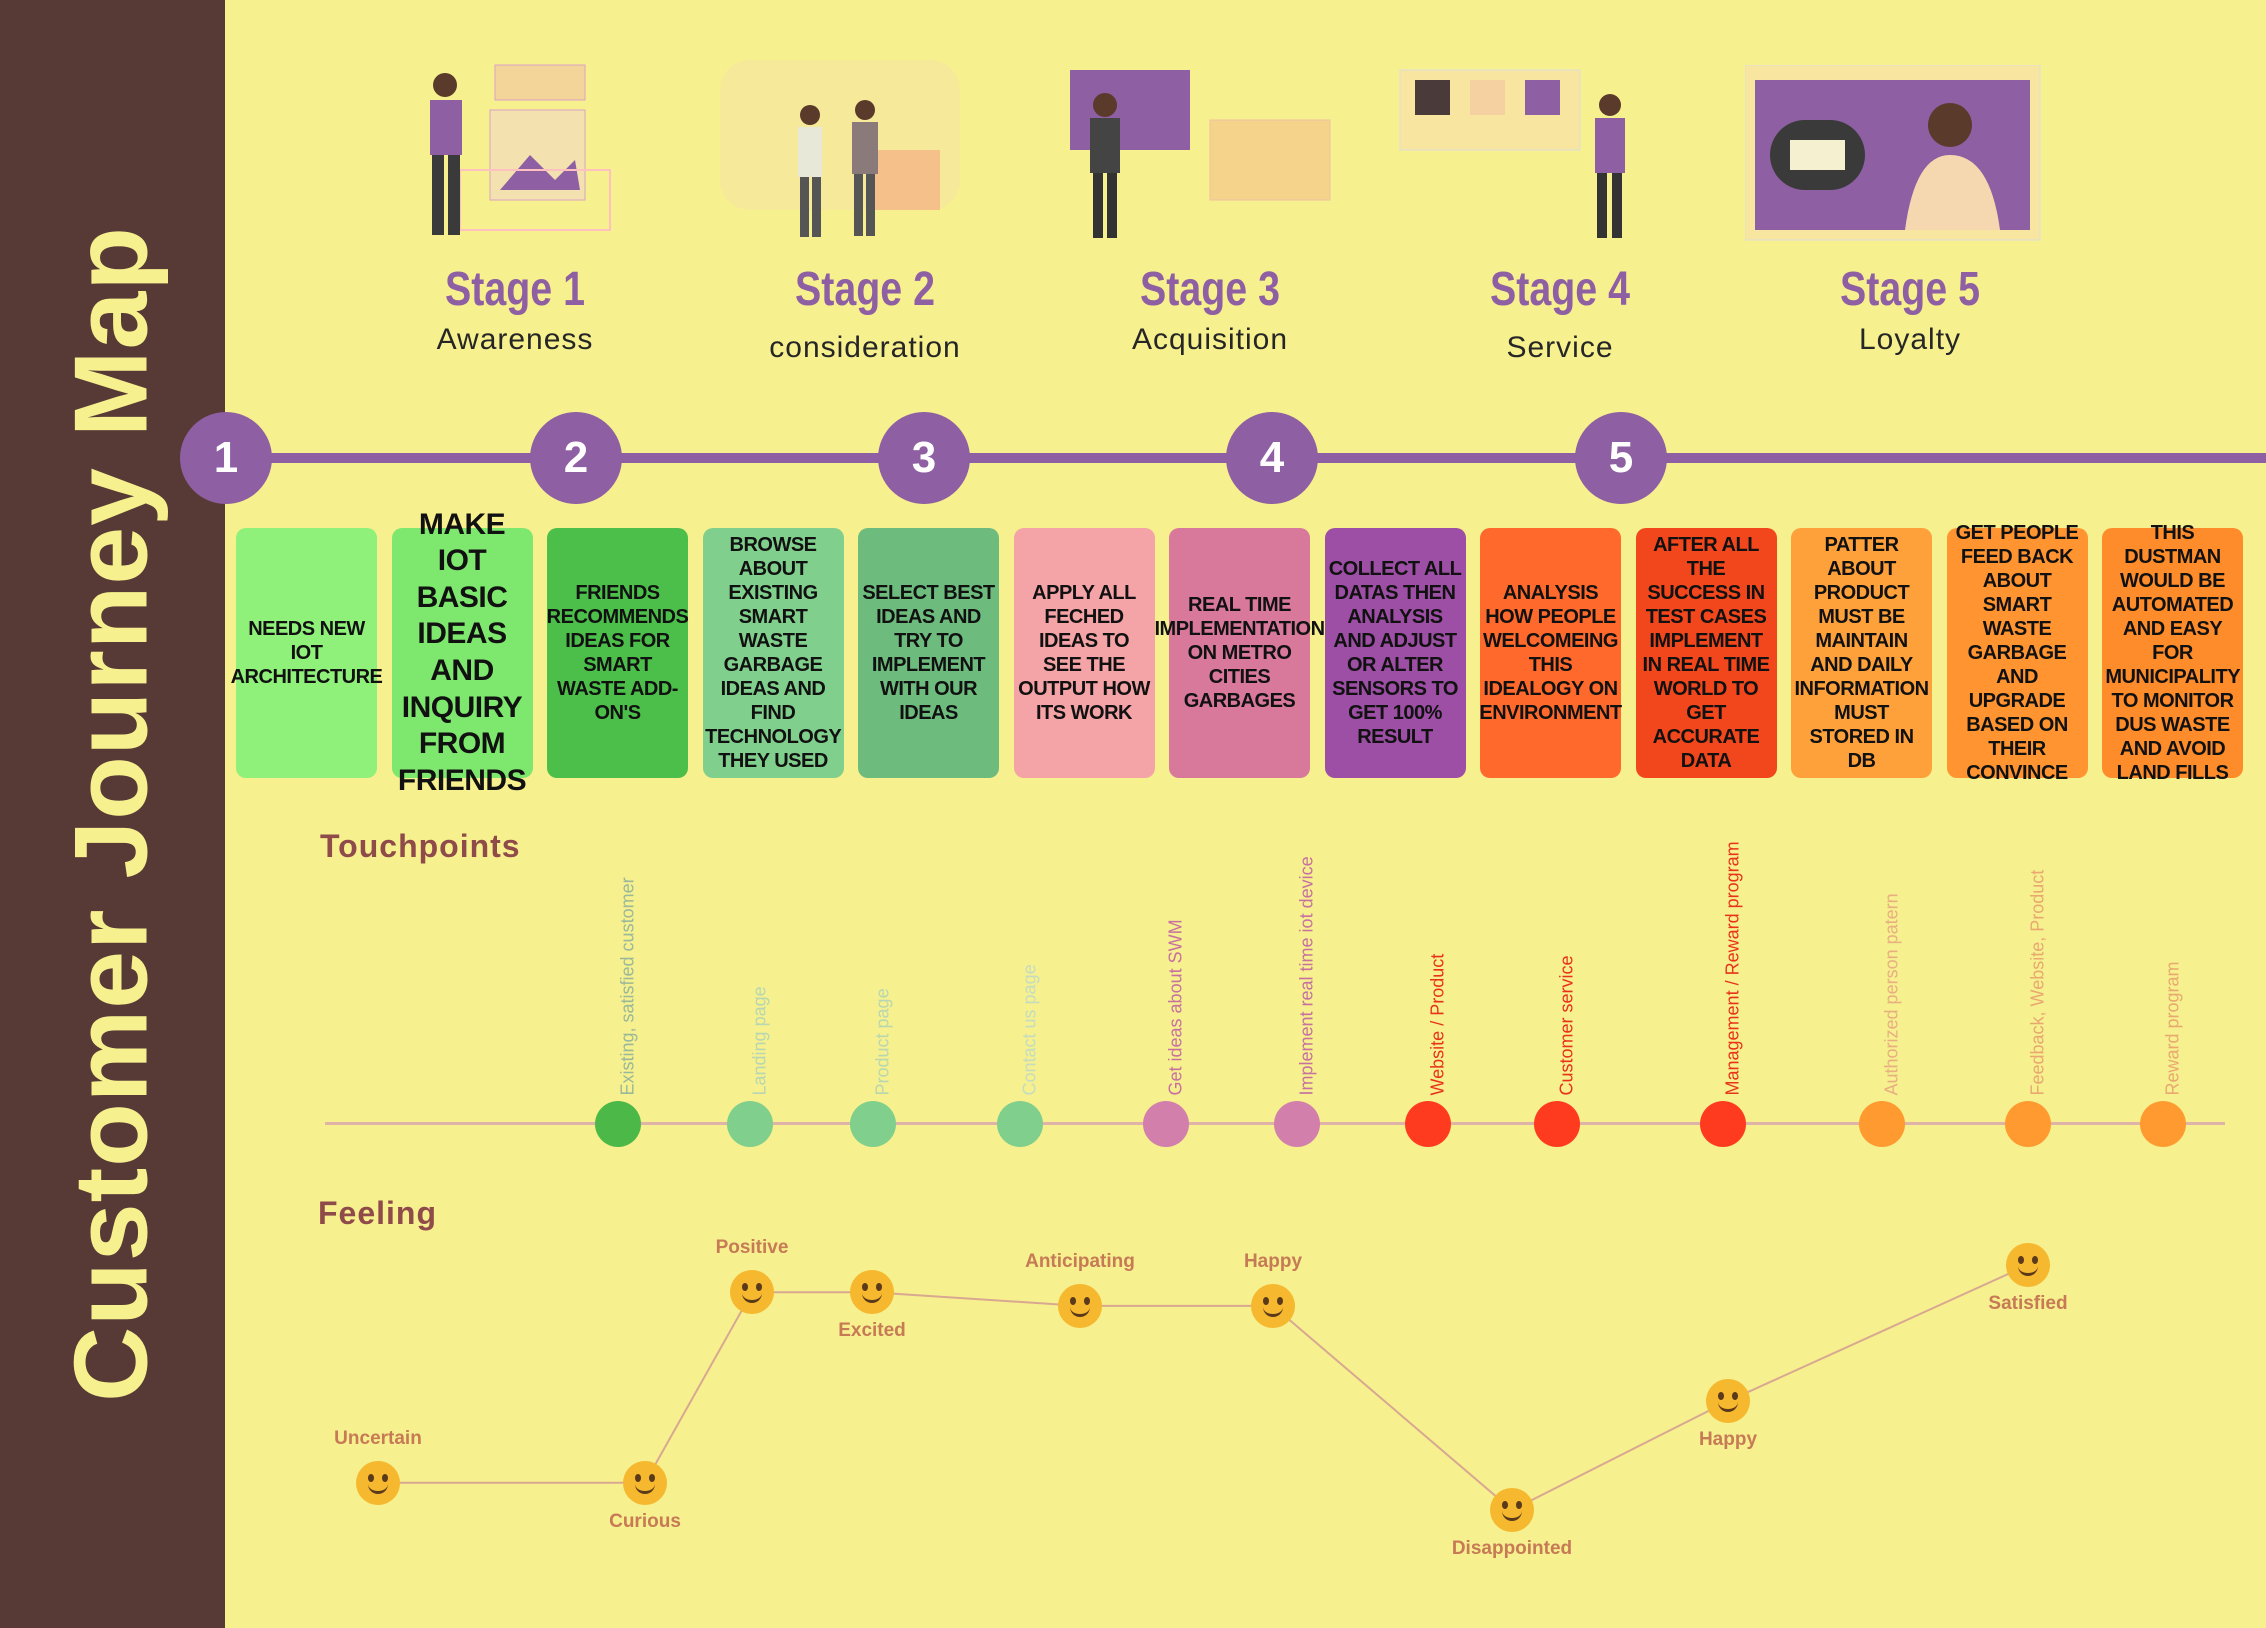  What do you see at coordinates (1512, 1548) in the screenshot?
I see `feeling-label-text: Disappointed` at bounding box center [1512, 1548].